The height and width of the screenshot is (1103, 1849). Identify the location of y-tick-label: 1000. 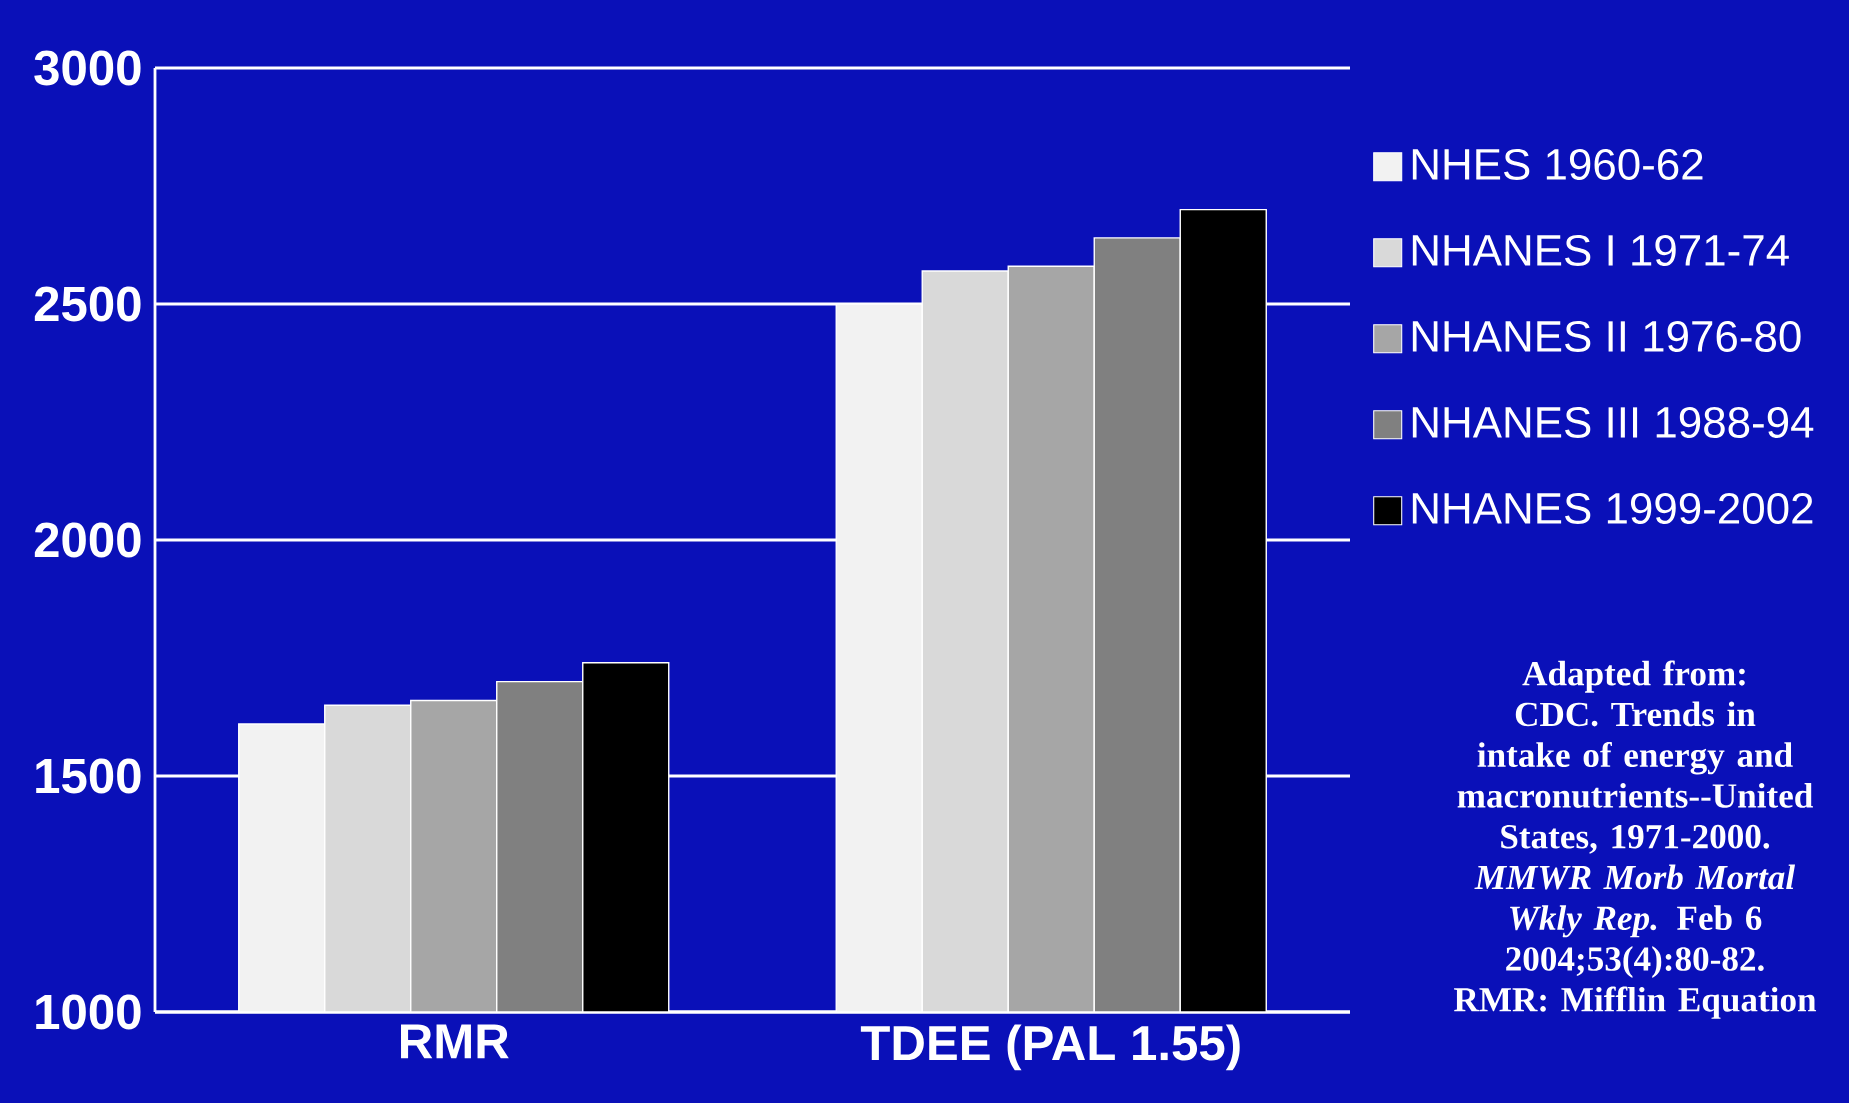
(88, 1012).